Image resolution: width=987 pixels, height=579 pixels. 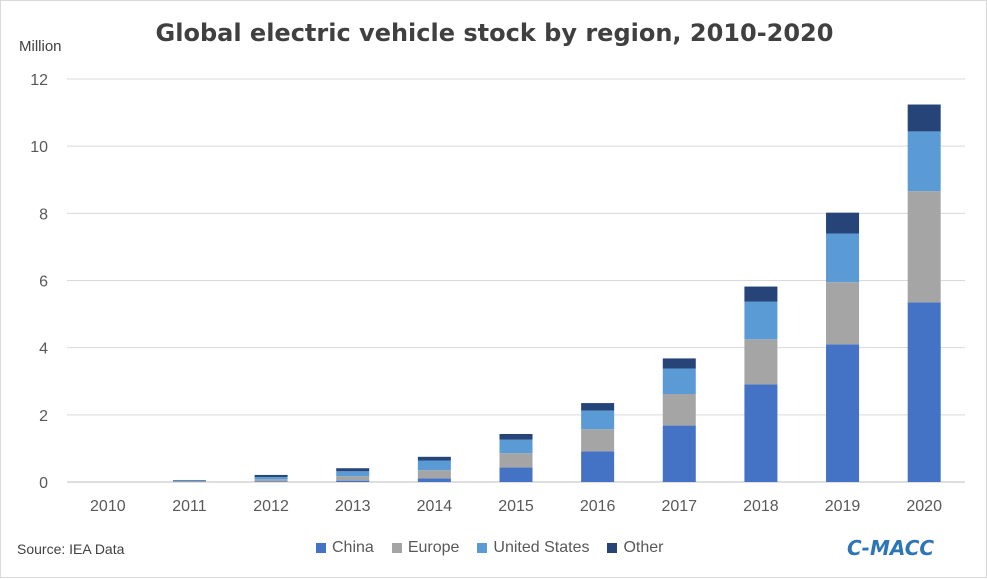 I want to click on legend: China Europe United States Other, so click(x=498, y=548).